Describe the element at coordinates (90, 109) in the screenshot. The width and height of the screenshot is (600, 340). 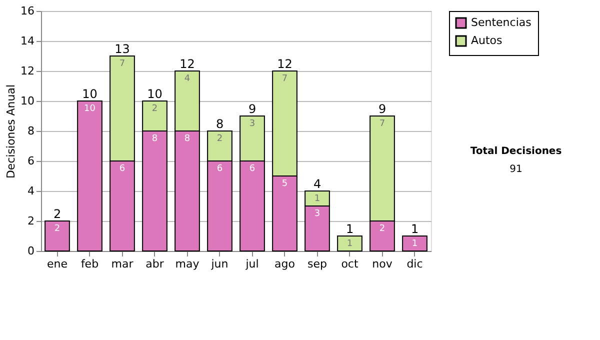
I see `data-label: 10` at that location.